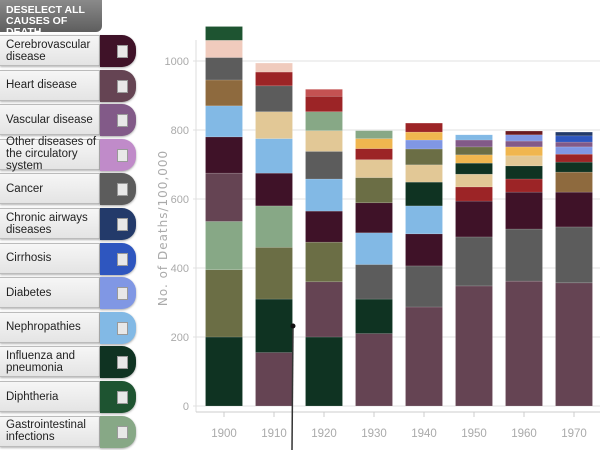  Describe the element at coordinates (68, 328) in the screenshot. I see `legend-item: Nephropathies` at that location.